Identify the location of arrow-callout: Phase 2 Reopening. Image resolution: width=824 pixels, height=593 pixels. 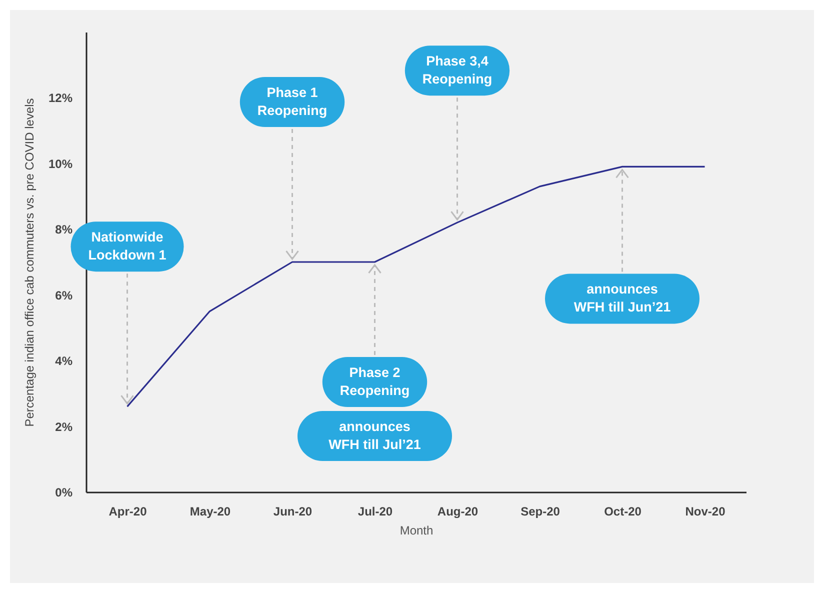
(375, 335).